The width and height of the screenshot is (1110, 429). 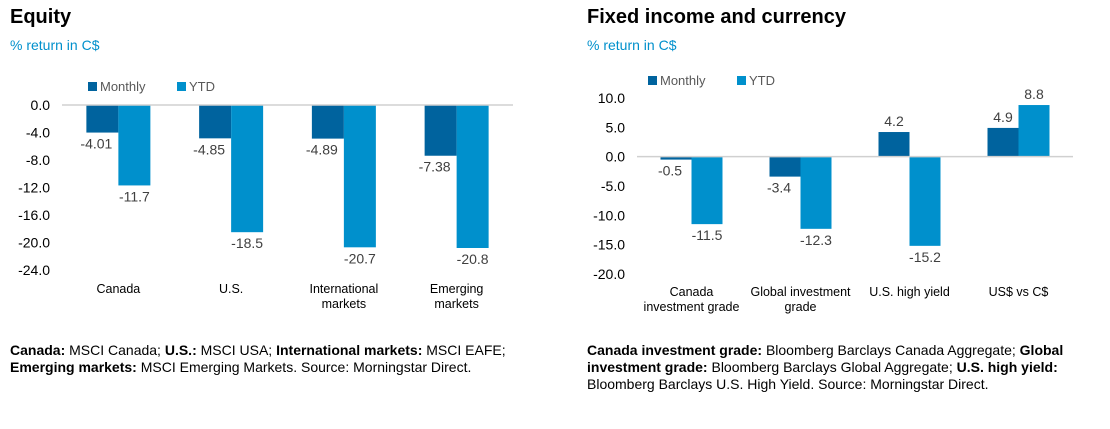 What do you see at coordinates (716, 17) in the screenshot?
I see `fixed-income-title: Fixed income and currency` at bounding box center [716, 17].